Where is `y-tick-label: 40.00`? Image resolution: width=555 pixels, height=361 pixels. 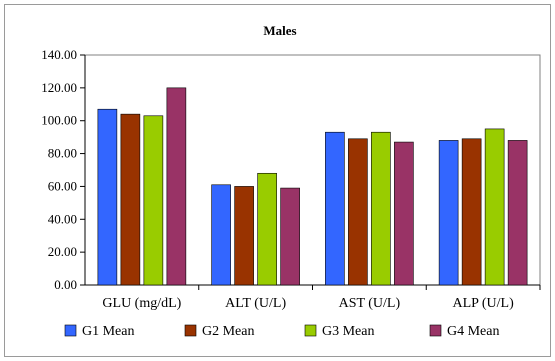
y-tick-label: 40.00 is located at coordinates (62, 218).